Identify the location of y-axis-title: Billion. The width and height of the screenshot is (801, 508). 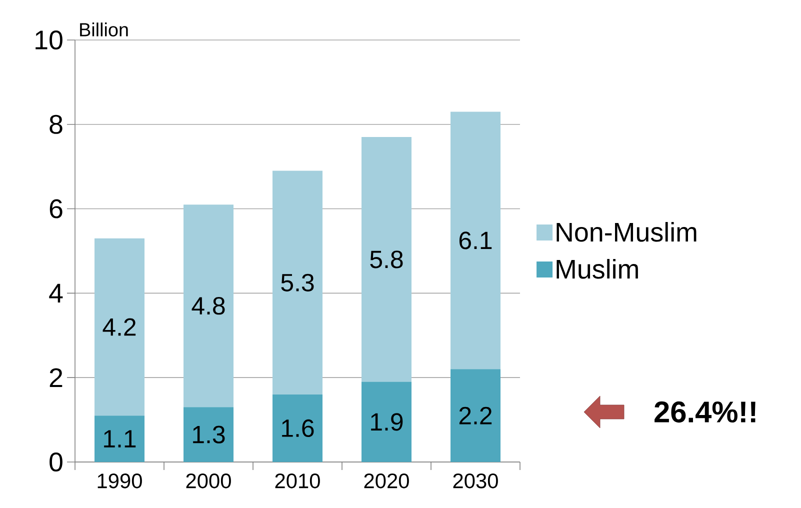
(104, 29).